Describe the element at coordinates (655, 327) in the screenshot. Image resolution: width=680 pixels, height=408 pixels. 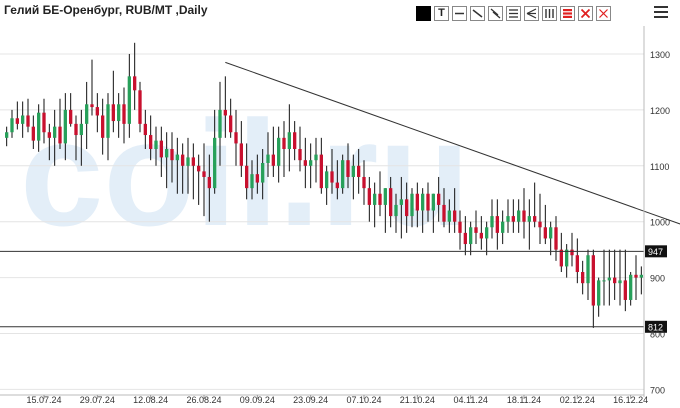
I see `level-label-812: 812` at that location.